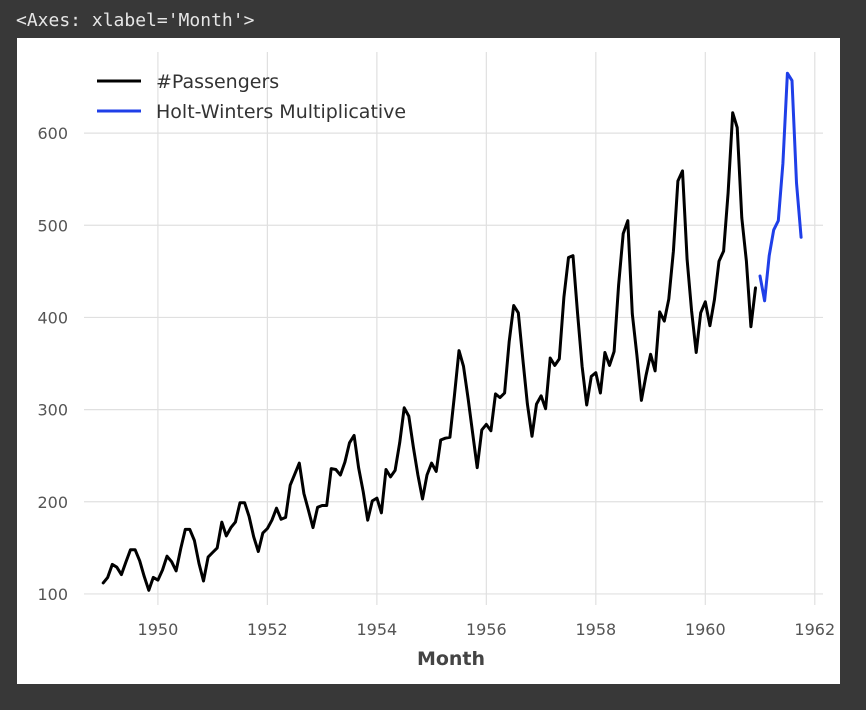 The width and height of the screenshot is (866, 710). What do you see at coordinates (52, 364) in the screenshot?
I see `y-tick-labels: 100 200 300 400 500 600` at bounding box center [52, 364].